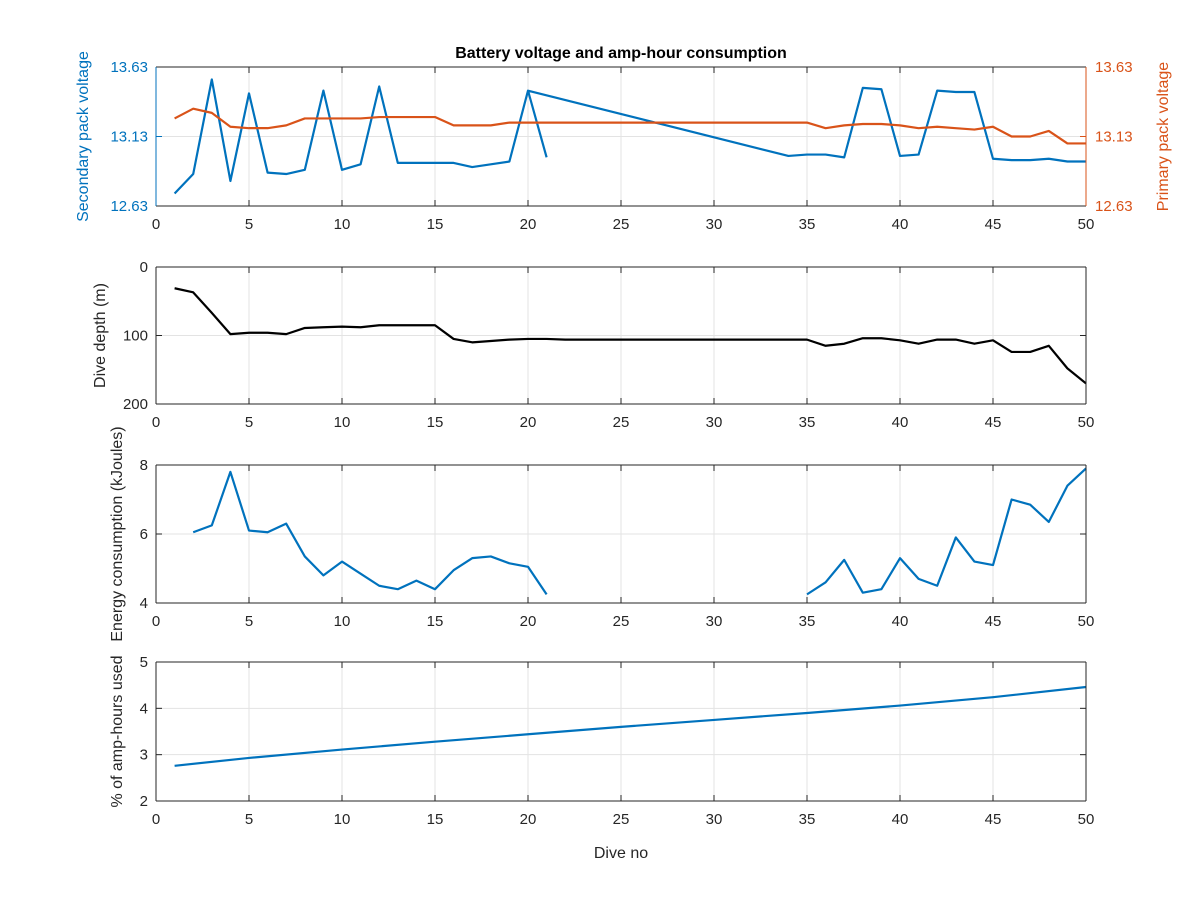 The width and height of the screenshot is (1200, 900). I want to click on y-axis-label: Dive depth (m), so click(100, 335).